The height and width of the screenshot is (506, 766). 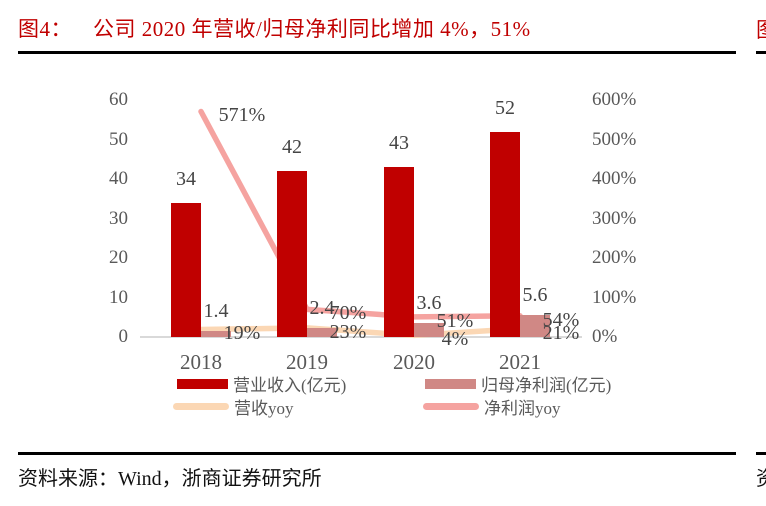 What do you see at coordinates (118, 297) in the screenshot?
I see `left-axis-tick-label: 10` at bounding box center [118, 297].